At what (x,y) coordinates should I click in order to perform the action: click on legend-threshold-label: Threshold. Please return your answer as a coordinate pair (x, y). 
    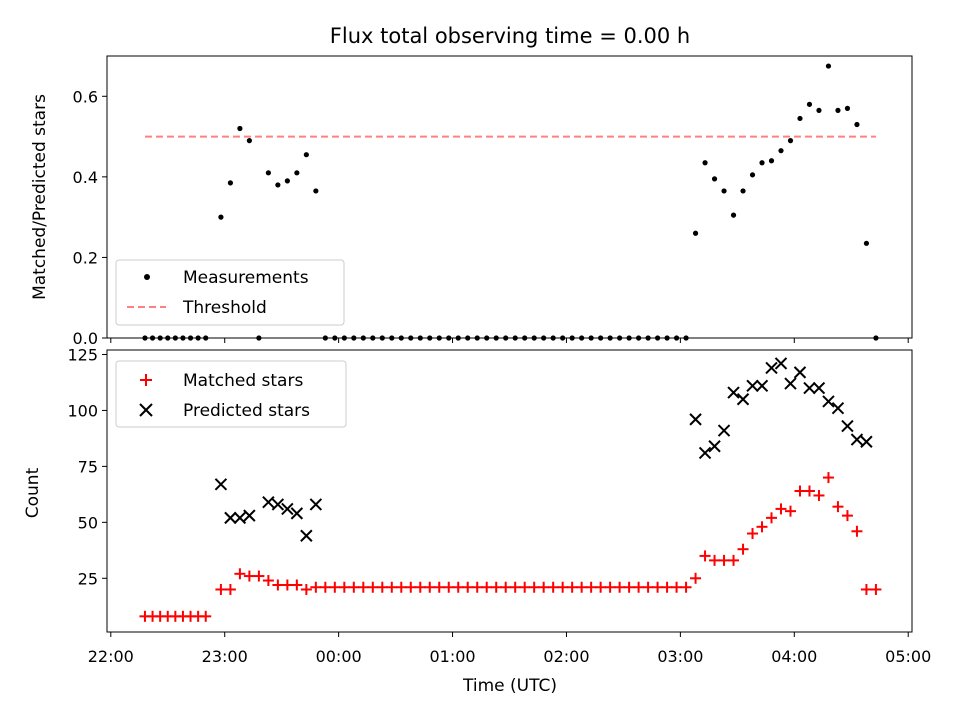
    Looking at the image, I should click on (224, 308).